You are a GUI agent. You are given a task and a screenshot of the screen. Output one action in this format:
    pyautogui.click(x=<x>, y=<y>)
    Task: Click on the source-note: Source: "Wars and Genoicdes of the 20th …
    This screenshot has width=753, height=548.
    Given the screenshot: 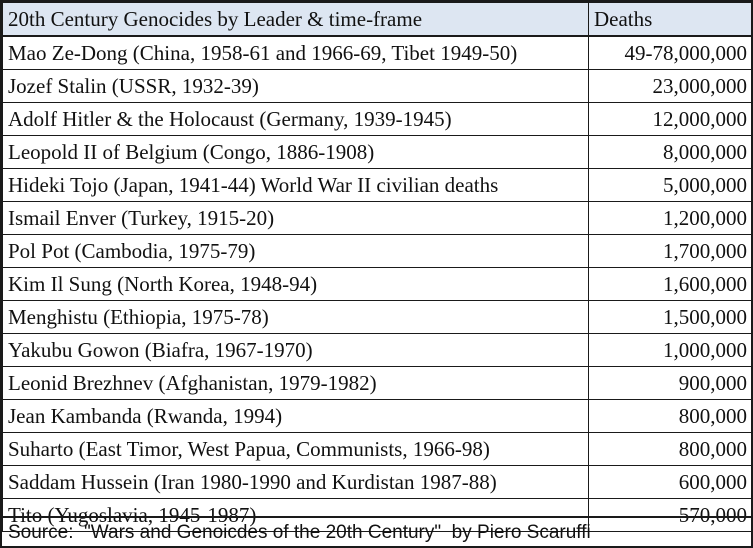 What is the action you would take?
    pyautogui.click(x=376, y=532)
    